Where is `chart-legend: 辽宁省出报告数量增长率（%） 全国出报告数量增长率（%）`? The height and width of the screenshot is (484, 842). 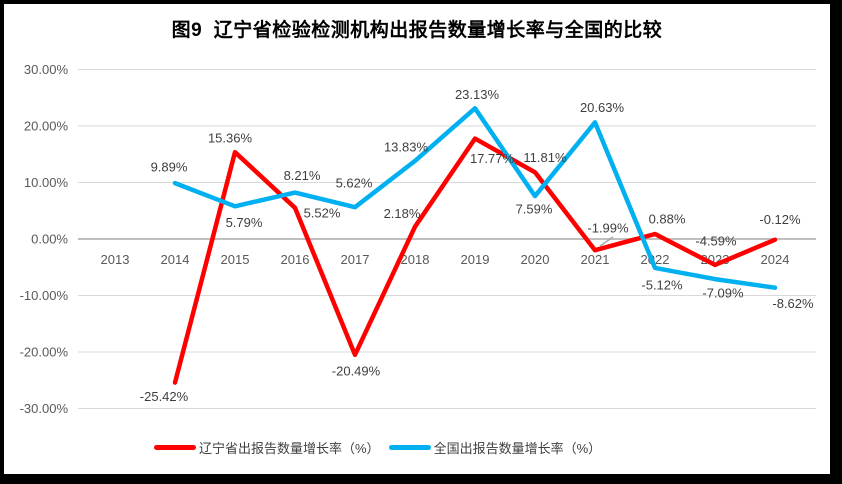 chart-legend: 辽宁省出报告数量增长率（%） 全国出报告数量增长率（%） is located at coordinates (377, 447).